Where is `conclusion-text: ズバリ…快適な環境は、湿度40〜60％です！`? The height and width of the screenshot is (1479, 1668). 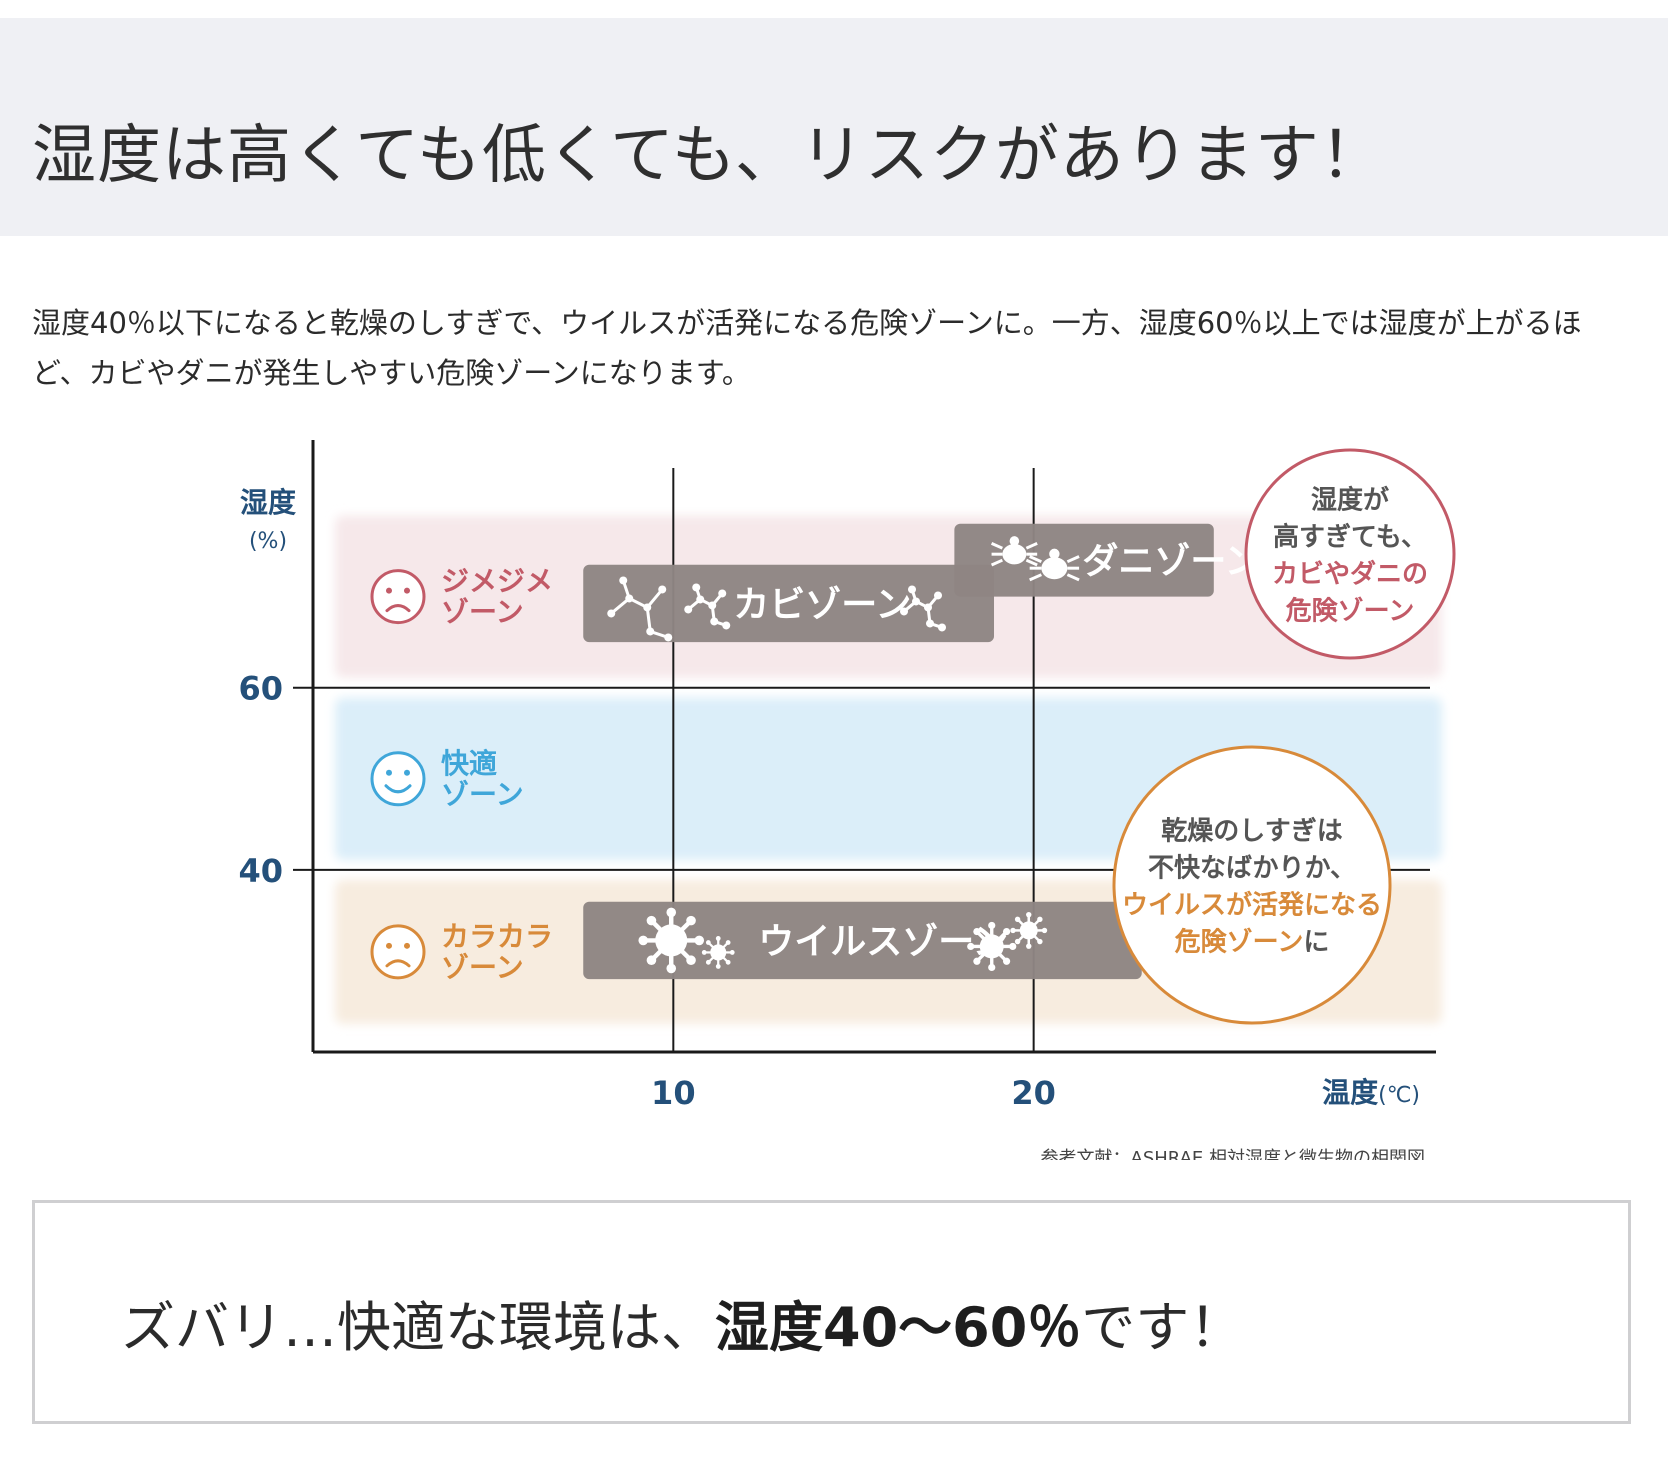
conclusion-text: ズバリ…快適な環境は、湿度40〜60％です！ is located at coordinates (682, 1322).